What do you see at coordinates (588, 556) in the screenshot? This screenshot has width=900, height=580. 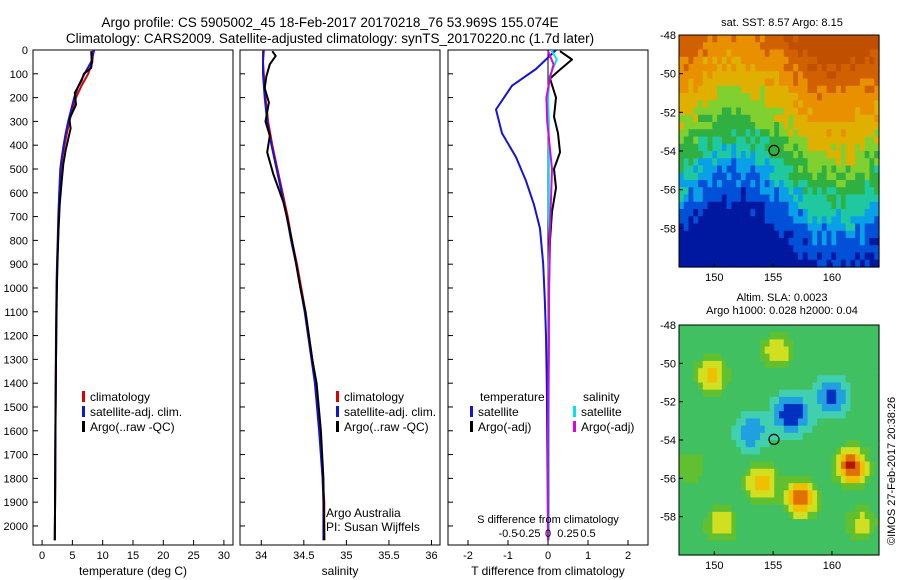 I see `x-tick-label: 1` at bounding box center [588, 556].